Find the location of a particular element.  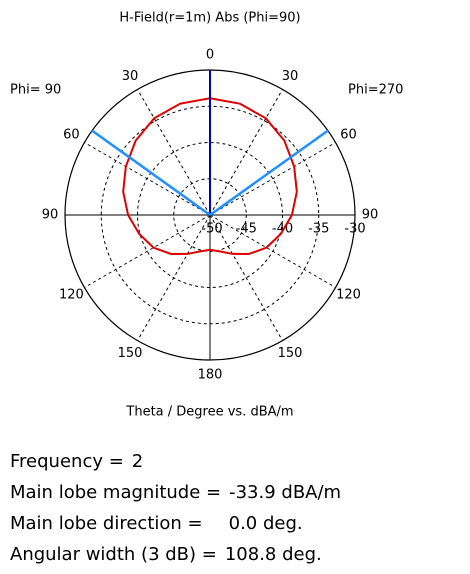

info-line: Angular width (3 dB) = 108.8 deg. is located at coordinates (166, 554).